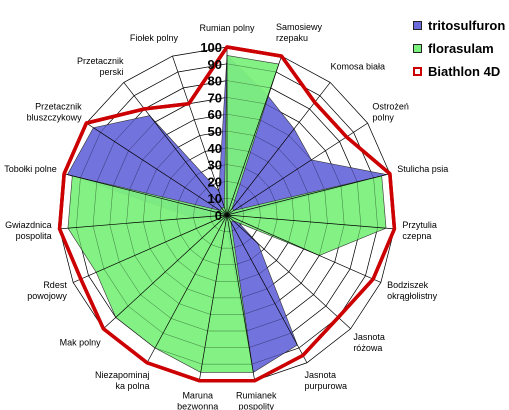 This screenshot has width=509, height=410. I want to click on category-label-line: Bodziszek, so click(408, 285).